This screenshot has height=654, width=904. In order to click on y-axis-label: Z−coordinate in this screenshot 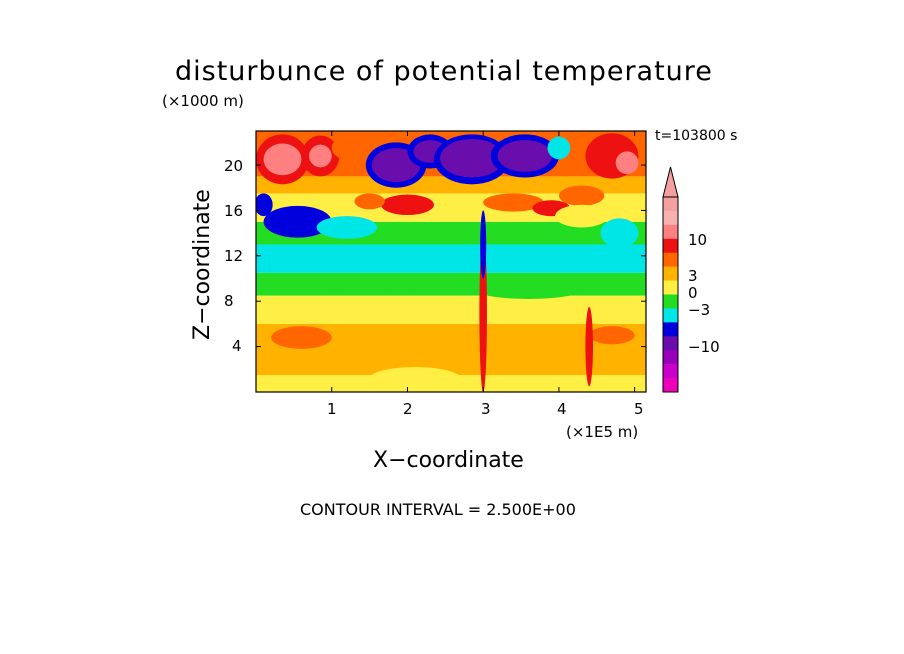, I will do `click(202, 264)`.